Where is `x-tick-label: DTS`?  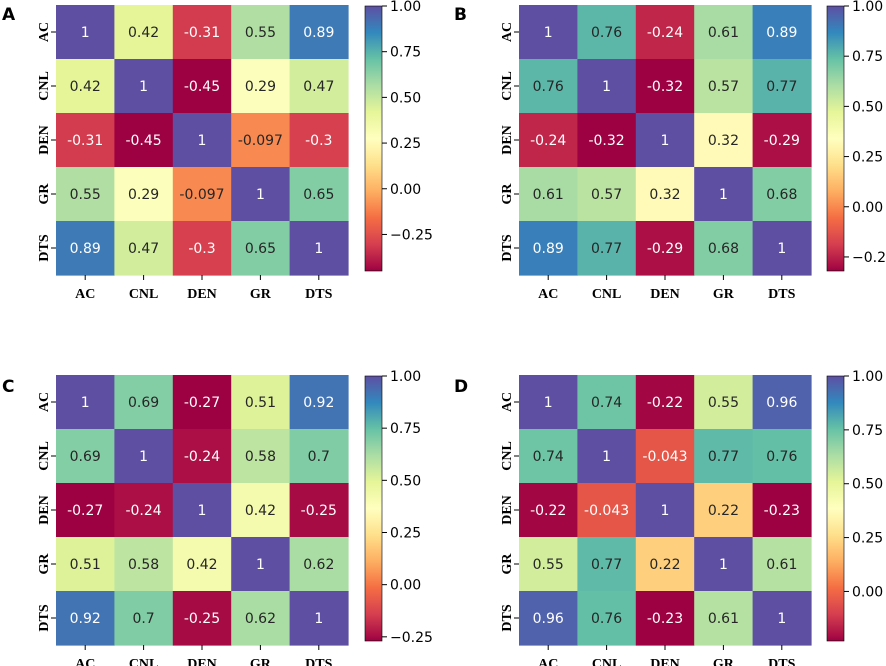
x-tick-label: DTS is located at coordinates (318, 294).